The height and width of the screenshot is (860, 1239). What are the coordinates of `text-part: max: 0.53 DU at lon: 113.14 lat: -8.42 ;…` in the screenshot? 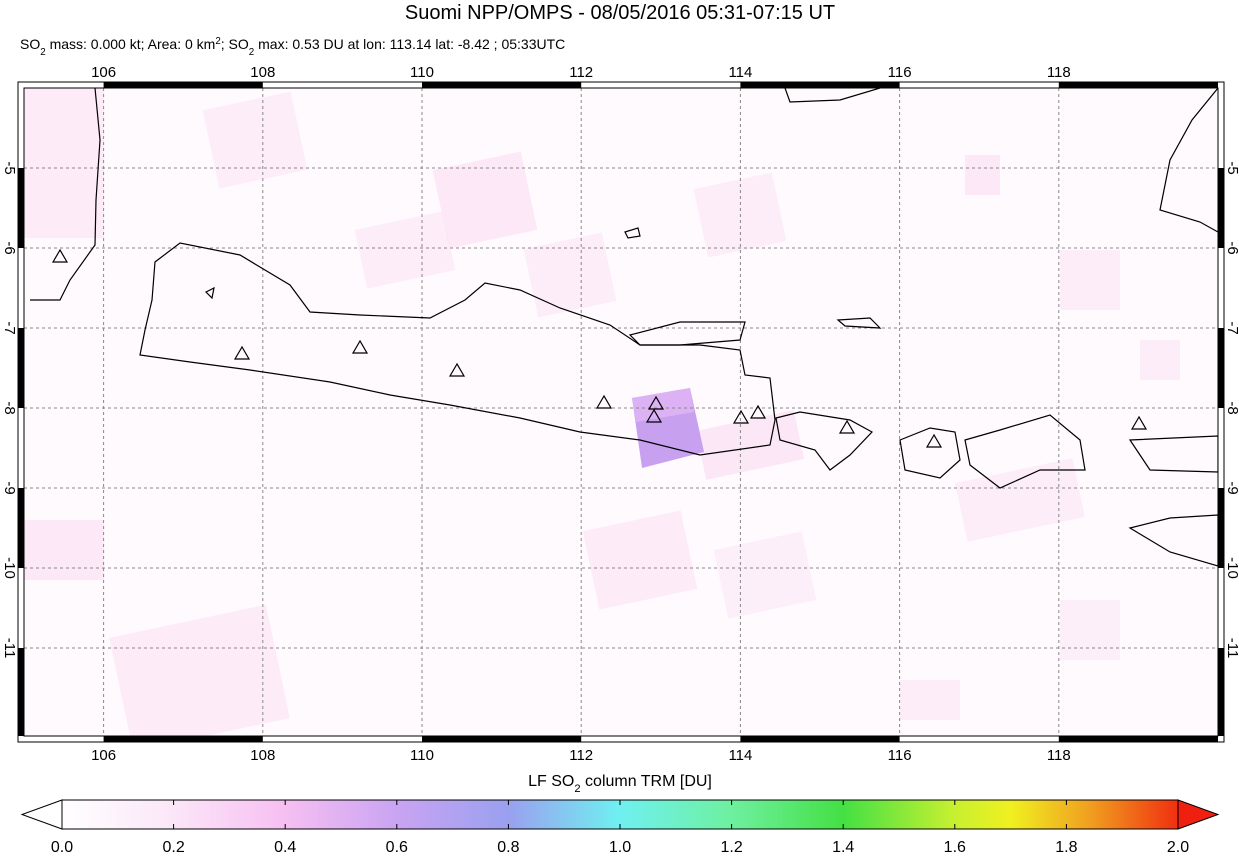 It's located at (409, 44).